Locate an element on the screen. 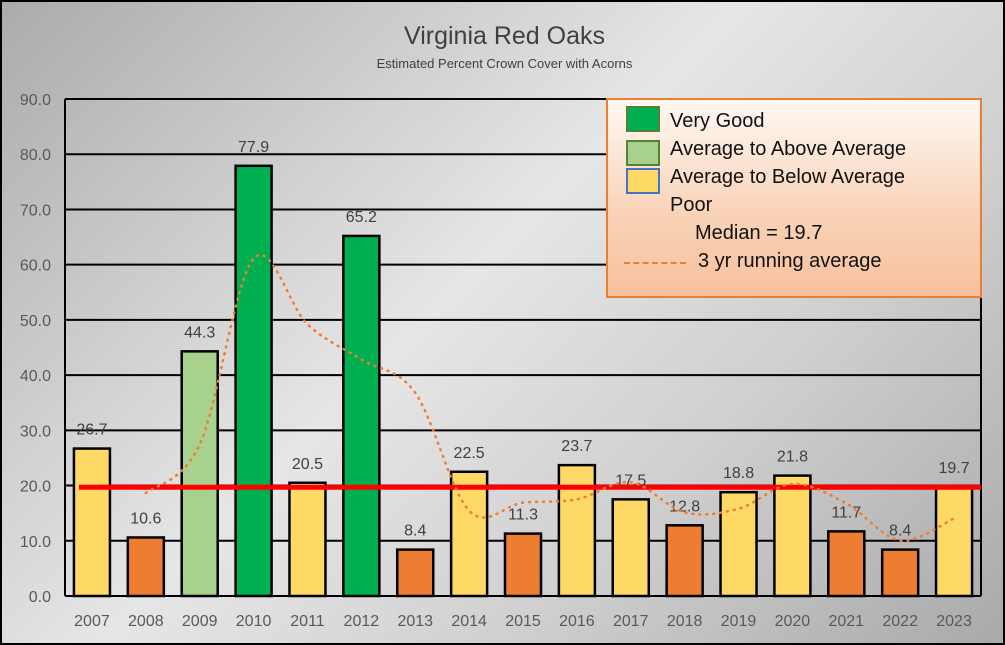 This screenshot has width=1005, height=645. bar-2023 is located at coordinates (954, 541).